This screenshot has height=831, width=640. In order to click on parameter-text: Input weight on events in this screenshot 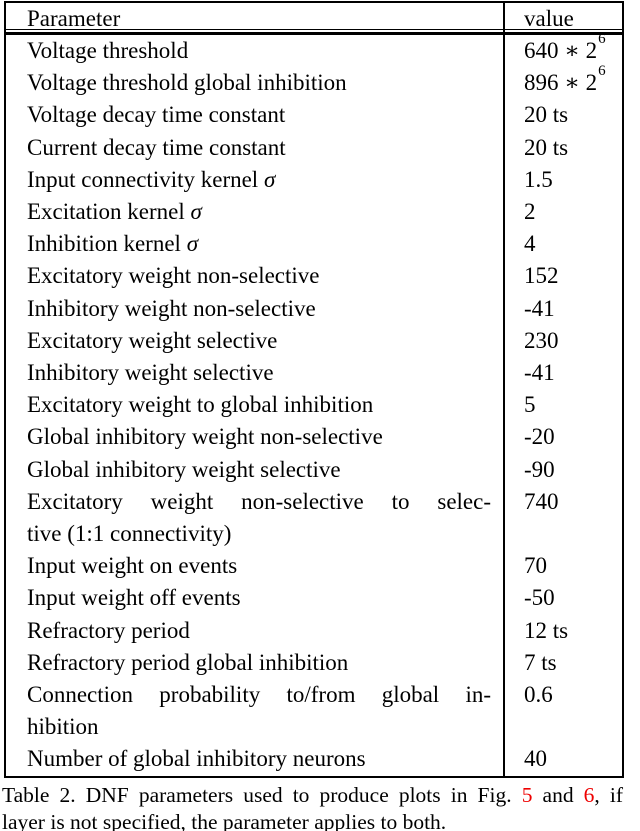, I will do `click(132, 566)`.